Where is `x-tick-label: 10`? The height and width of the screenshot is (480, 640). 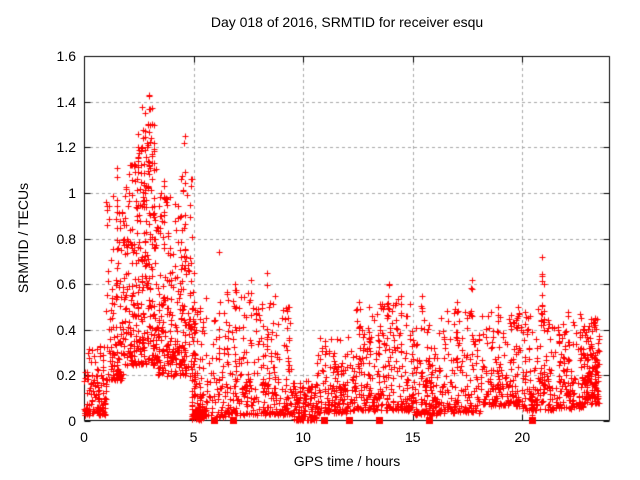
x-tick-label: 10 is located at coordinates (303, 437).